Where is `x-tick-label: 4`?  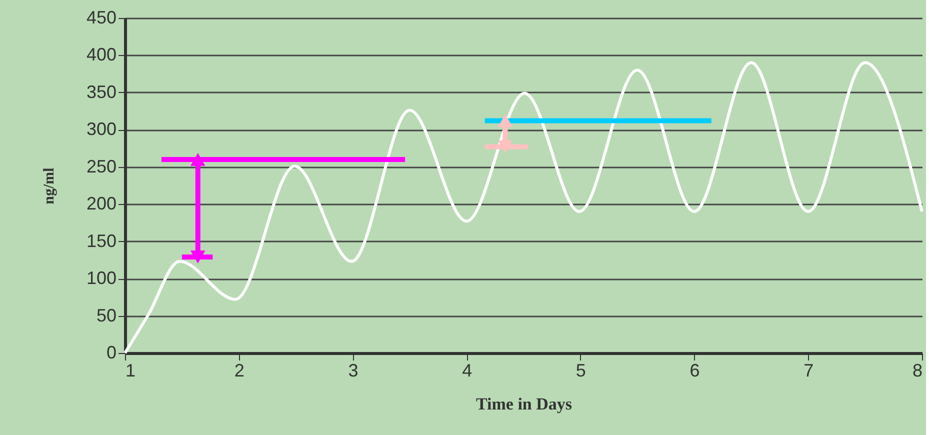 x-tick-label: 4 is located at coordinates (467, 370).